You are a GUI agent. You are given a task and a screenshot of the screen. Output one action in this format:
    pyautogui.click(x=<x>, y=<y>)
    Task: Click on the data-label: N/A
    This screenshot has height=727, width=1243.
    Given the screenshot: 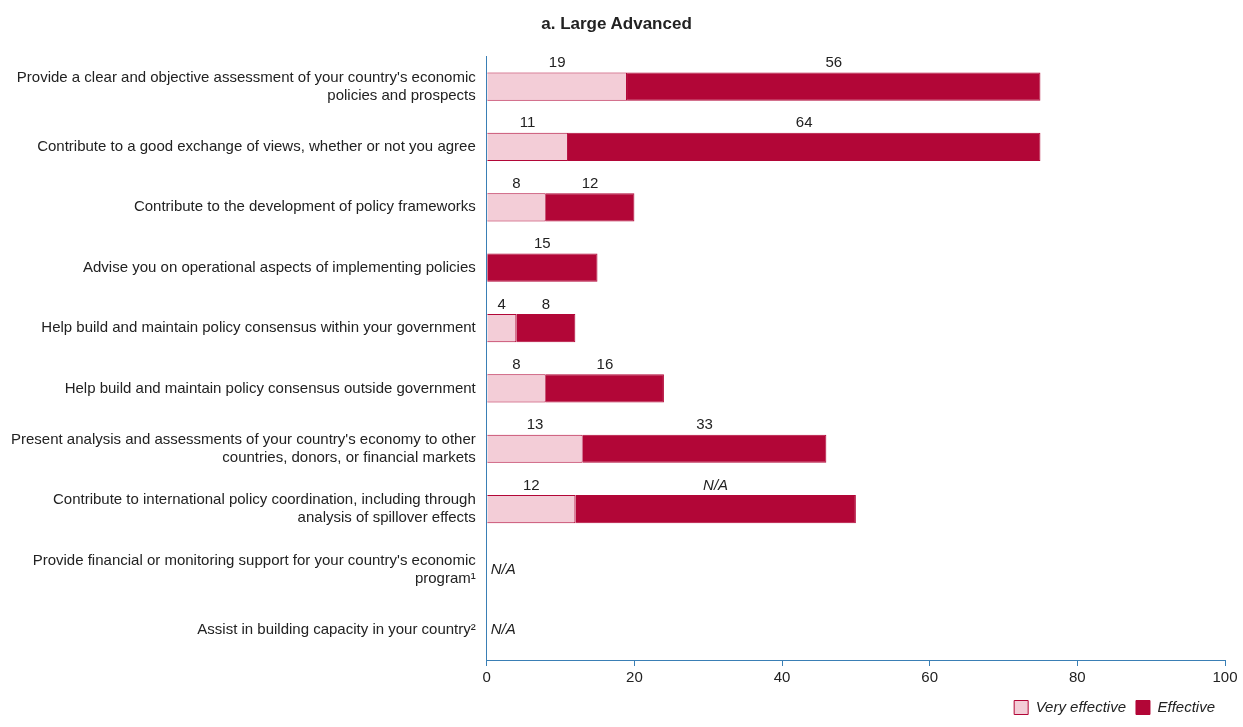 What is the action you would take?
    pyautogui.click(x=716, y=484)
    